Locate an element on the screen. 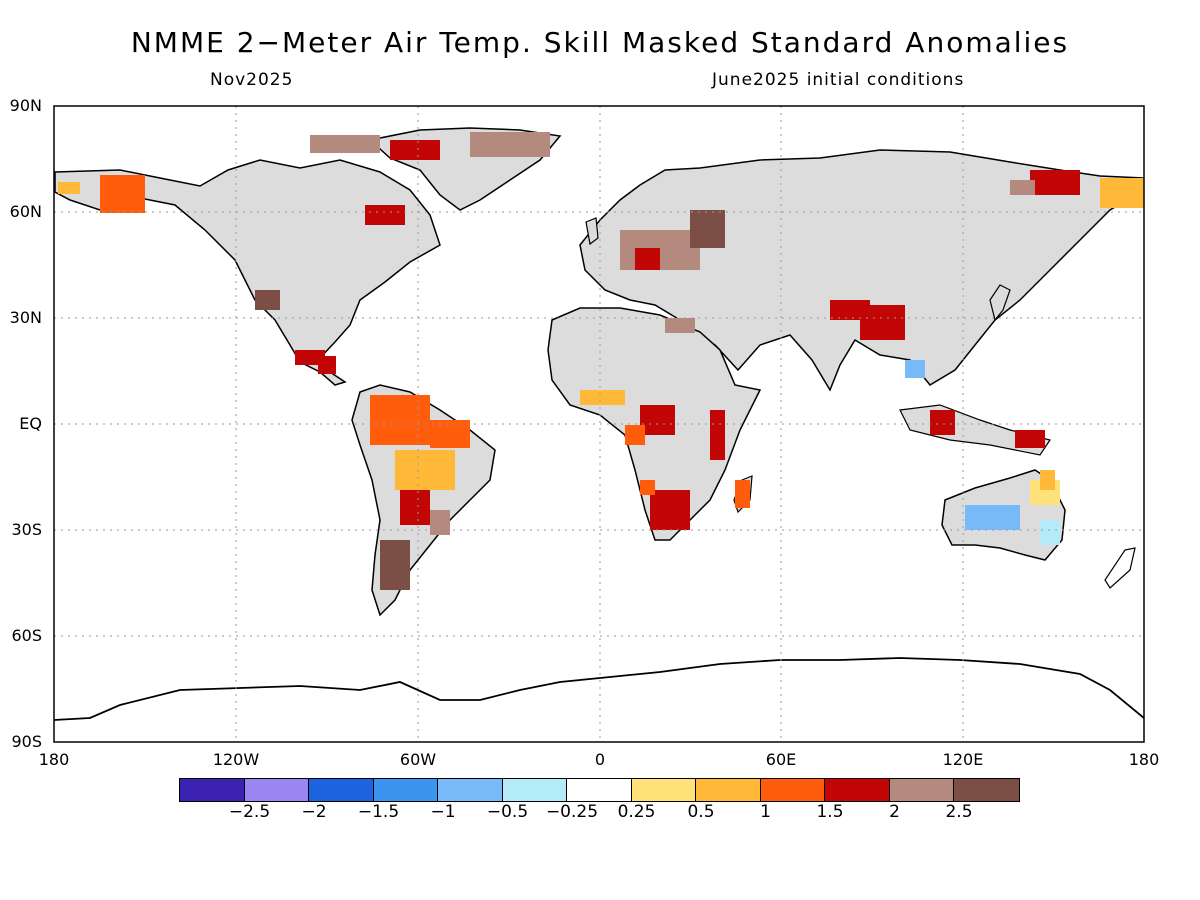 This screenshot has width=1200, height=900. lon-label-120w: 120W is located at coordinates (236, 759).